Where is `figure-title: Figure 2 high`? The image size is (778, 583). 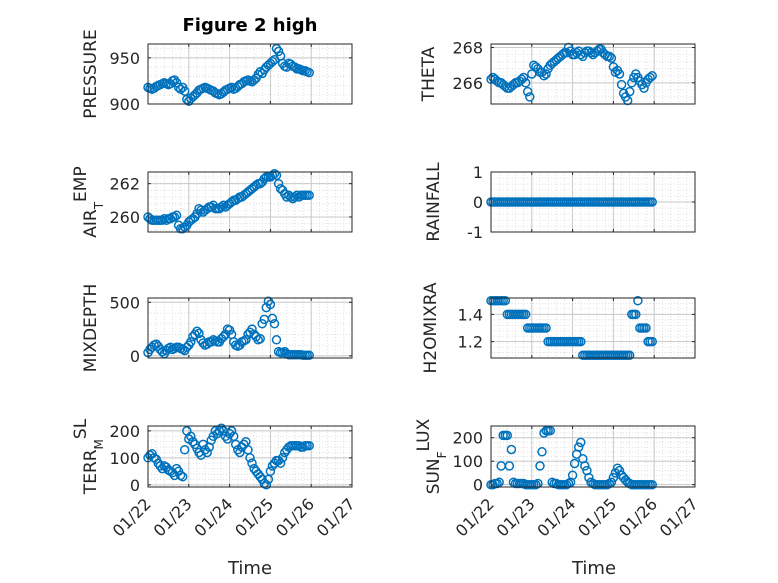
figure-title: Figure 2 high is located at coordinates (250, 25).